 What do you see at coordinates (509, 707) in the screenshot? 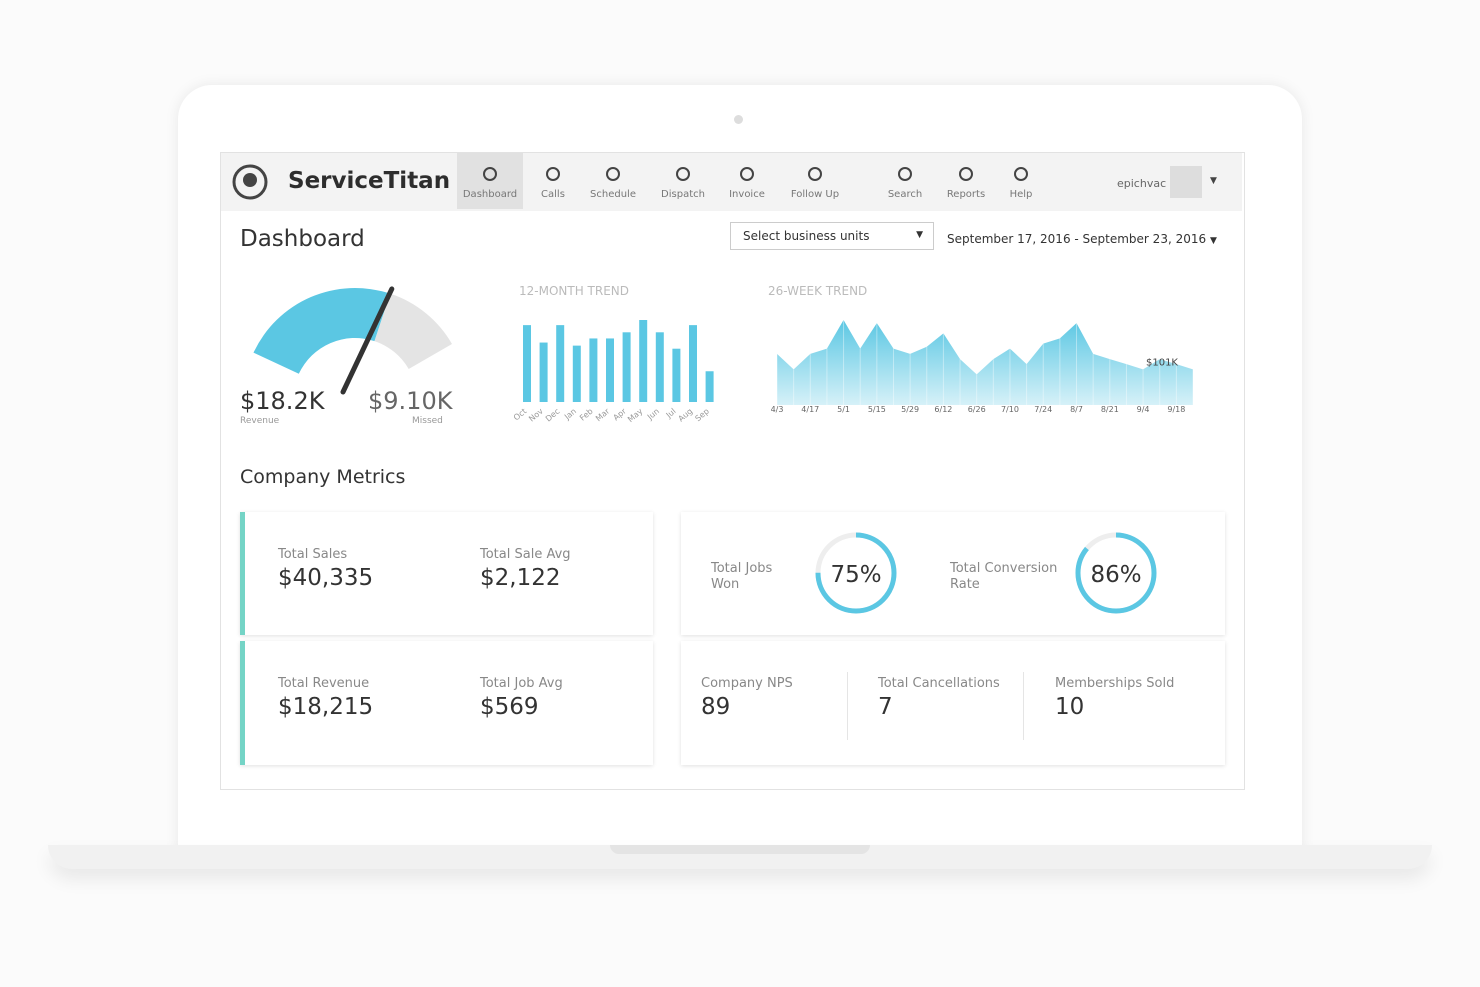
I see `metric-value: $569` at bounding box center [509, 707].